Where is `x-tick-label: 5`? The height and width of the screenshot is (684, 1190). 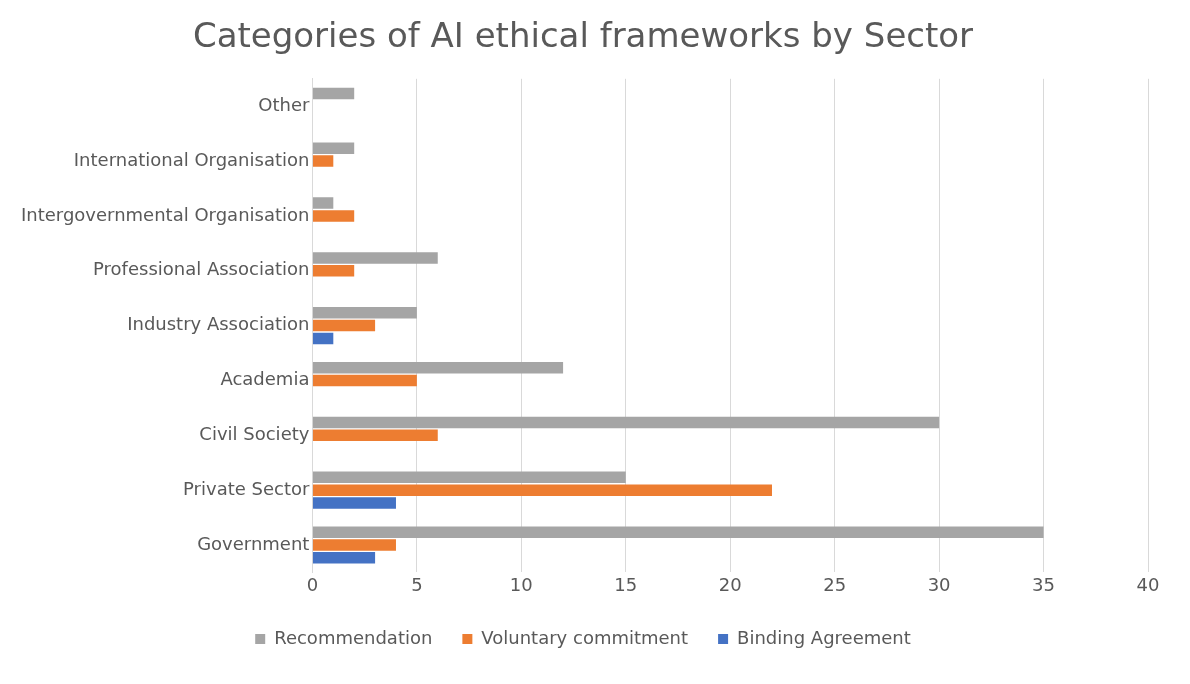 x-tick-label: 5 is located at coordinates (417, 584).